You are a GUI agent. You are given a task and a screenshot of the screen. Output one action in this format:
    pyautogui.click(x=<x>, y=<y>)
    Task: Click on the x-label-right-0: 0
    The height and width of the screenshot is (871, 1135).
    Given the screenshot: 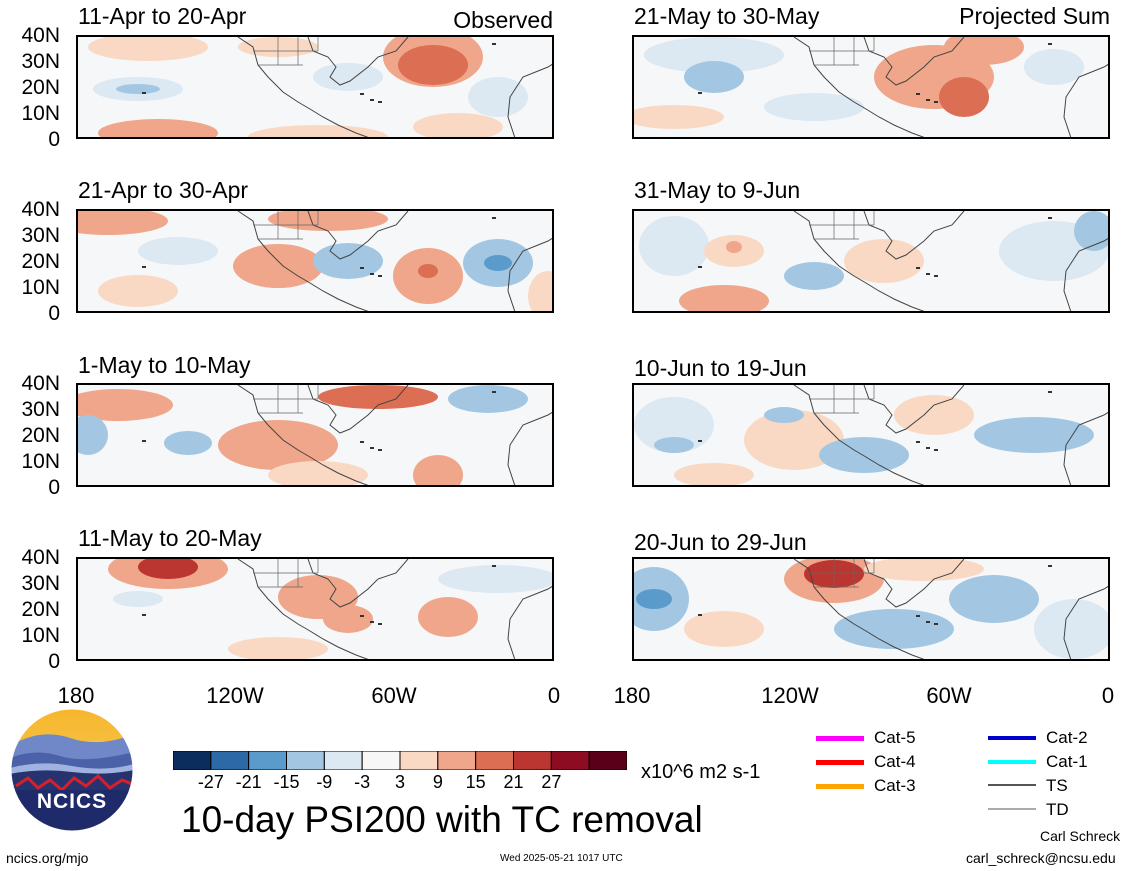 What is the action you would take?
    pyautogui.click(x=1108, y=695)
    